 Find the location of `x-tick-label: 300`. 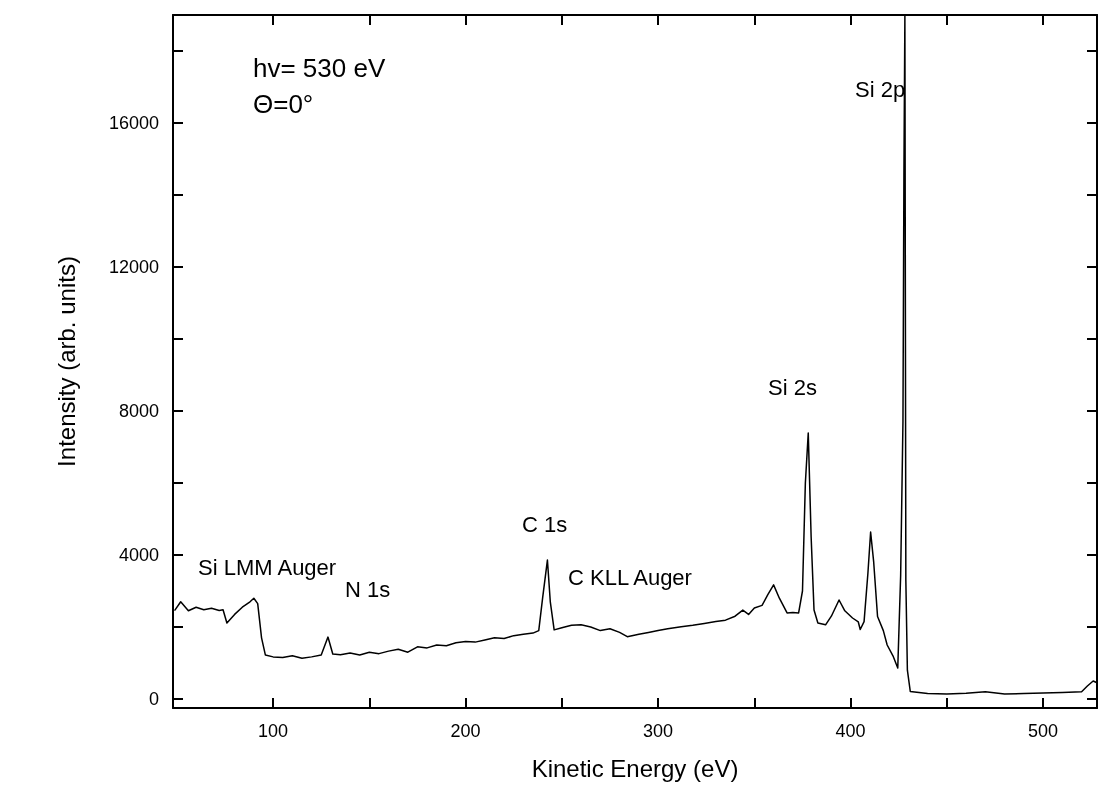

x-tick-label: 300 is located at coordinates (658, 731).